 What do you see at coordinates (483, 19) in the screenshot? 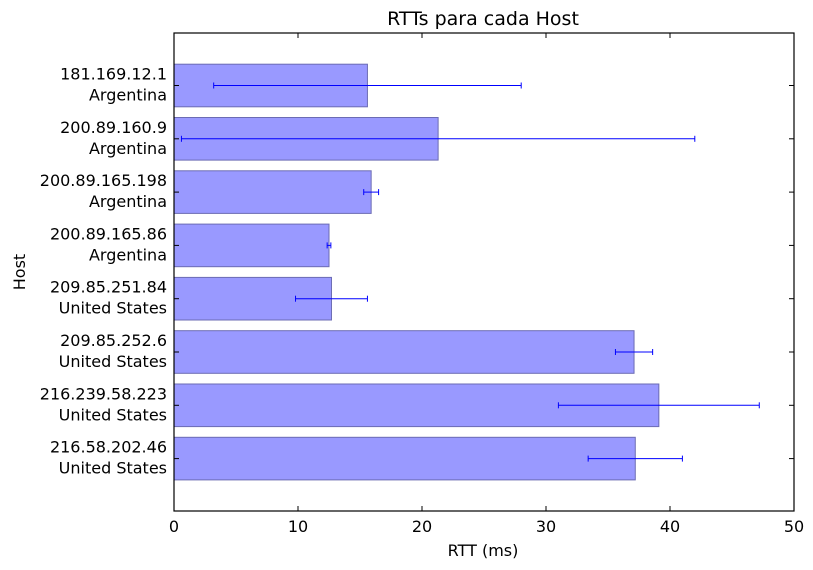
I see `chart-title: RTTs para cada Host` at bounding box center [483, 19].